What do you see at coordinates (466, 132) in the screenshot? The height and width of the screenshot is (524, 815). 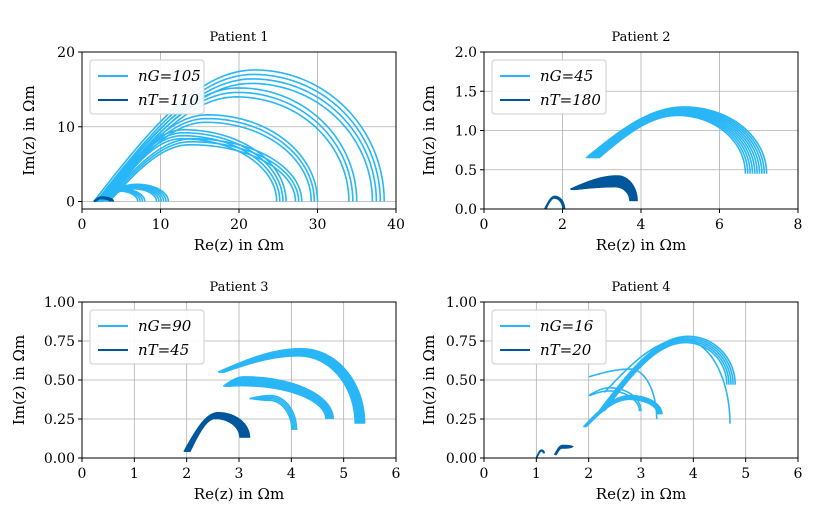 I see `y-tick-label: 1.0` at bounding box center [466, 132].